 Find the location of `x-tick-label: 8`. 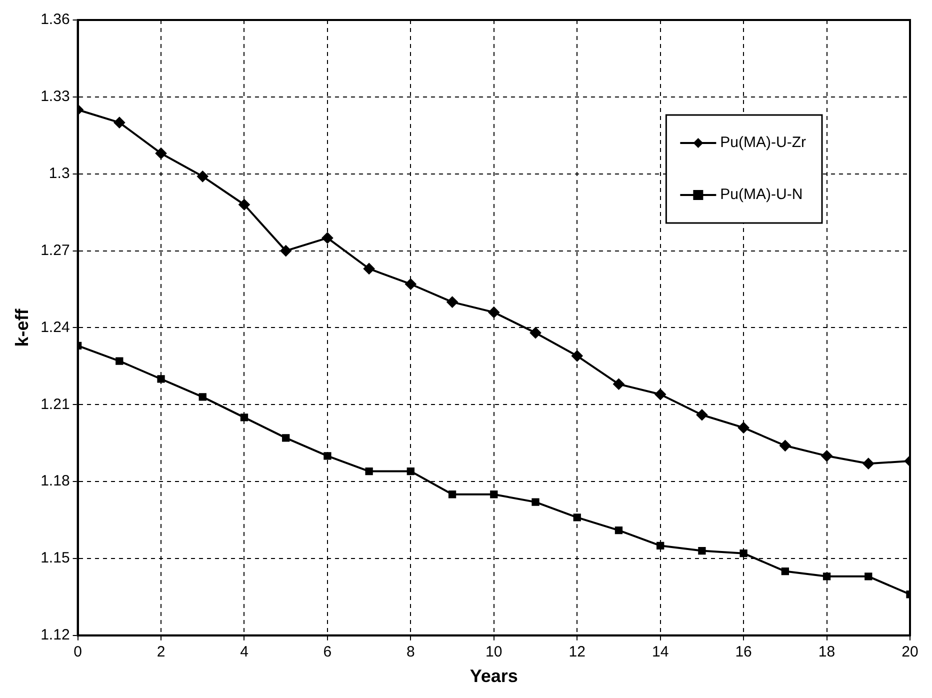

x-tick-label: 8 is located at coordinates (410, 652).